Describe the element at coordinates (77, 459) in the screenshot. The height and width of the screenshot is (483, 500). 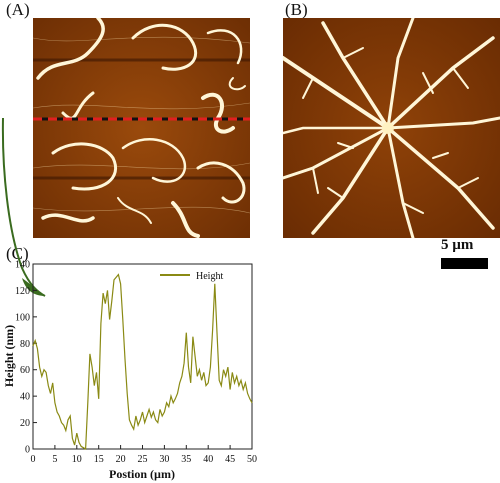
I see `x-tick-label: 10` at that location.